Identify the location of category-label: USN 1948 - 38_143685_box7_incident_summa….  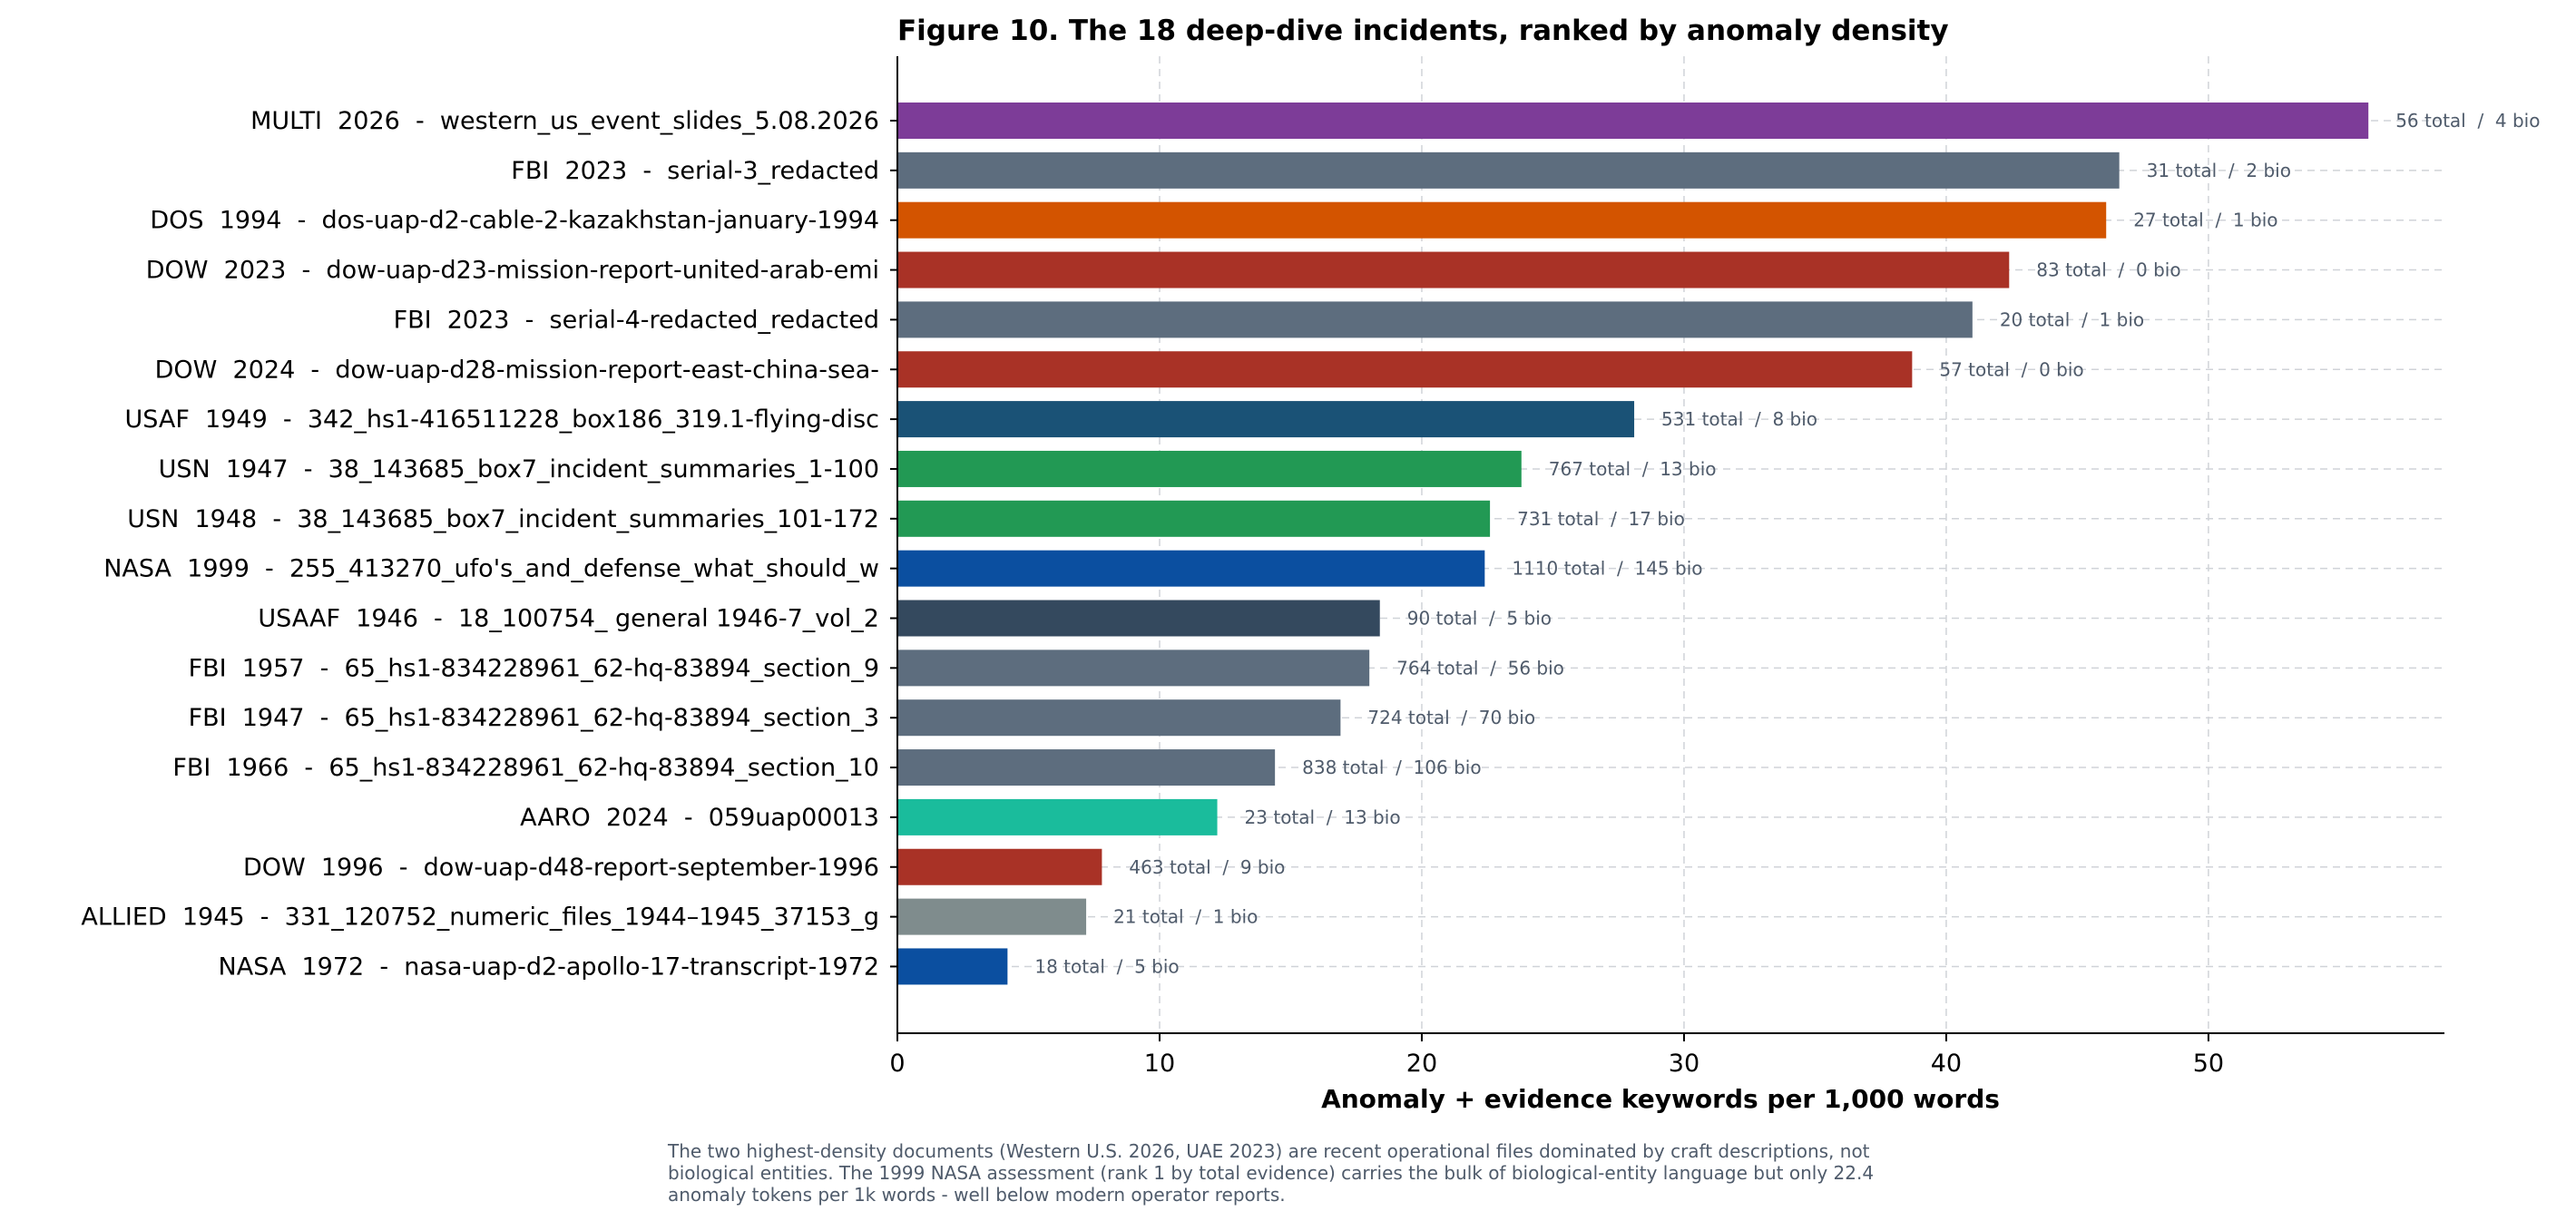
(503, 519).